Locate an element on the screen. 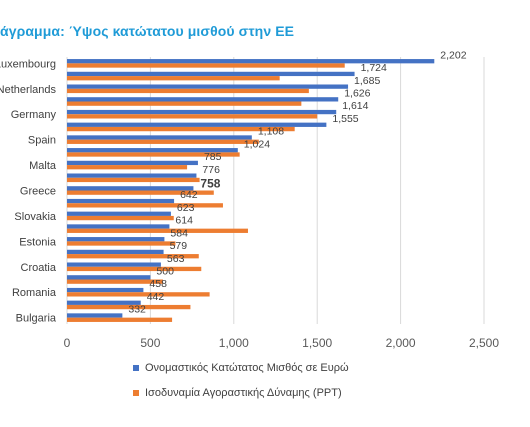 The height and width of the screenshot is (427, 530). data-label-6: 1,108 is located at coordinates (271, 132).